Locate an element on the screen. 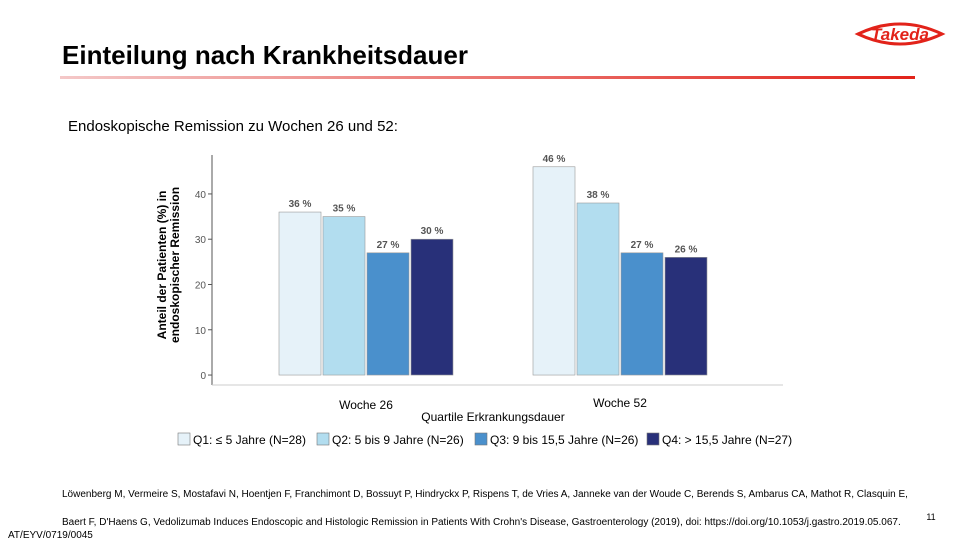  value-label: 30 % is located at coordinates (432, 231).